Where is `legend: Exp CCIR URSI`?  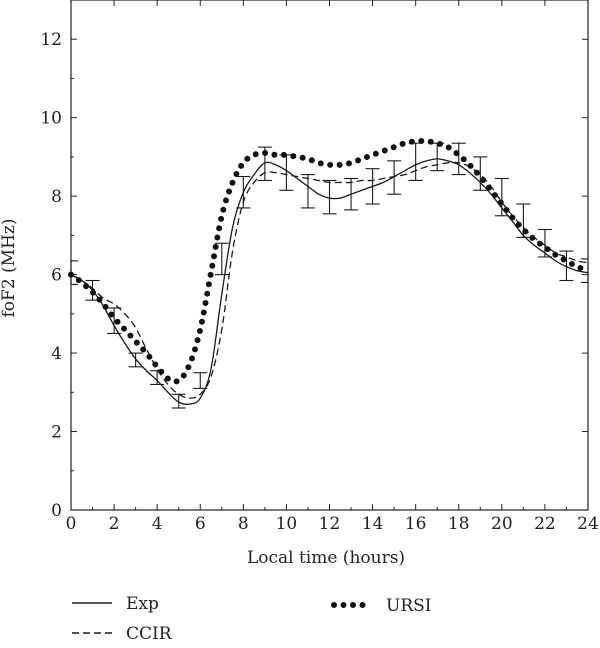 legend: Exp CCIR URSI is located at coordinates (252, 619).